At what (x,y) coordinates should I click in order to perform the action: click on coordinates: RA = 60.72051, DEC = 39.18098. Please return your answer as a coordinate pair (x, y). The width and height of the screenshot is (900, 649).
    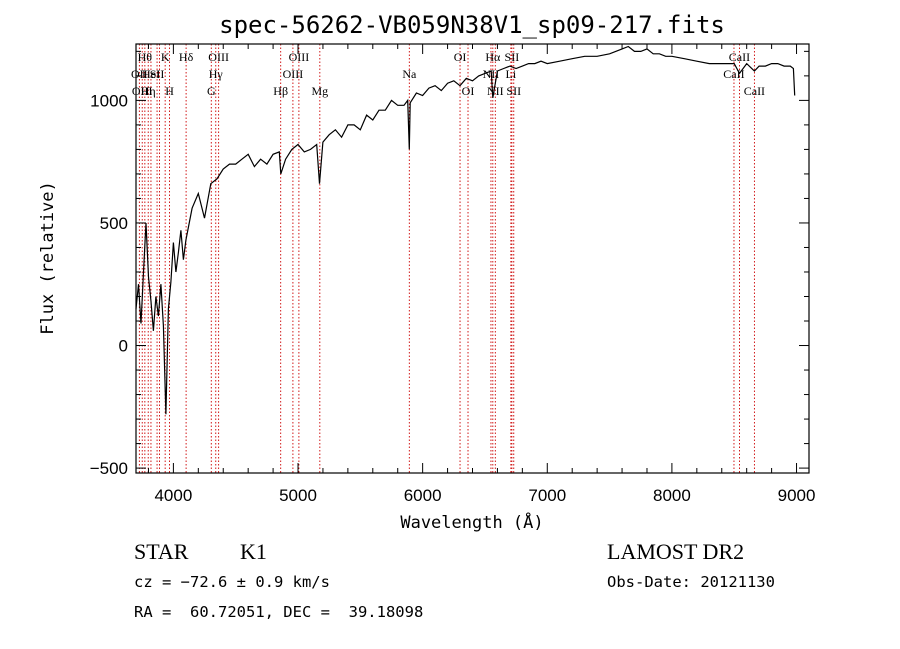
    Looking at the image, I should click on (279, 612).